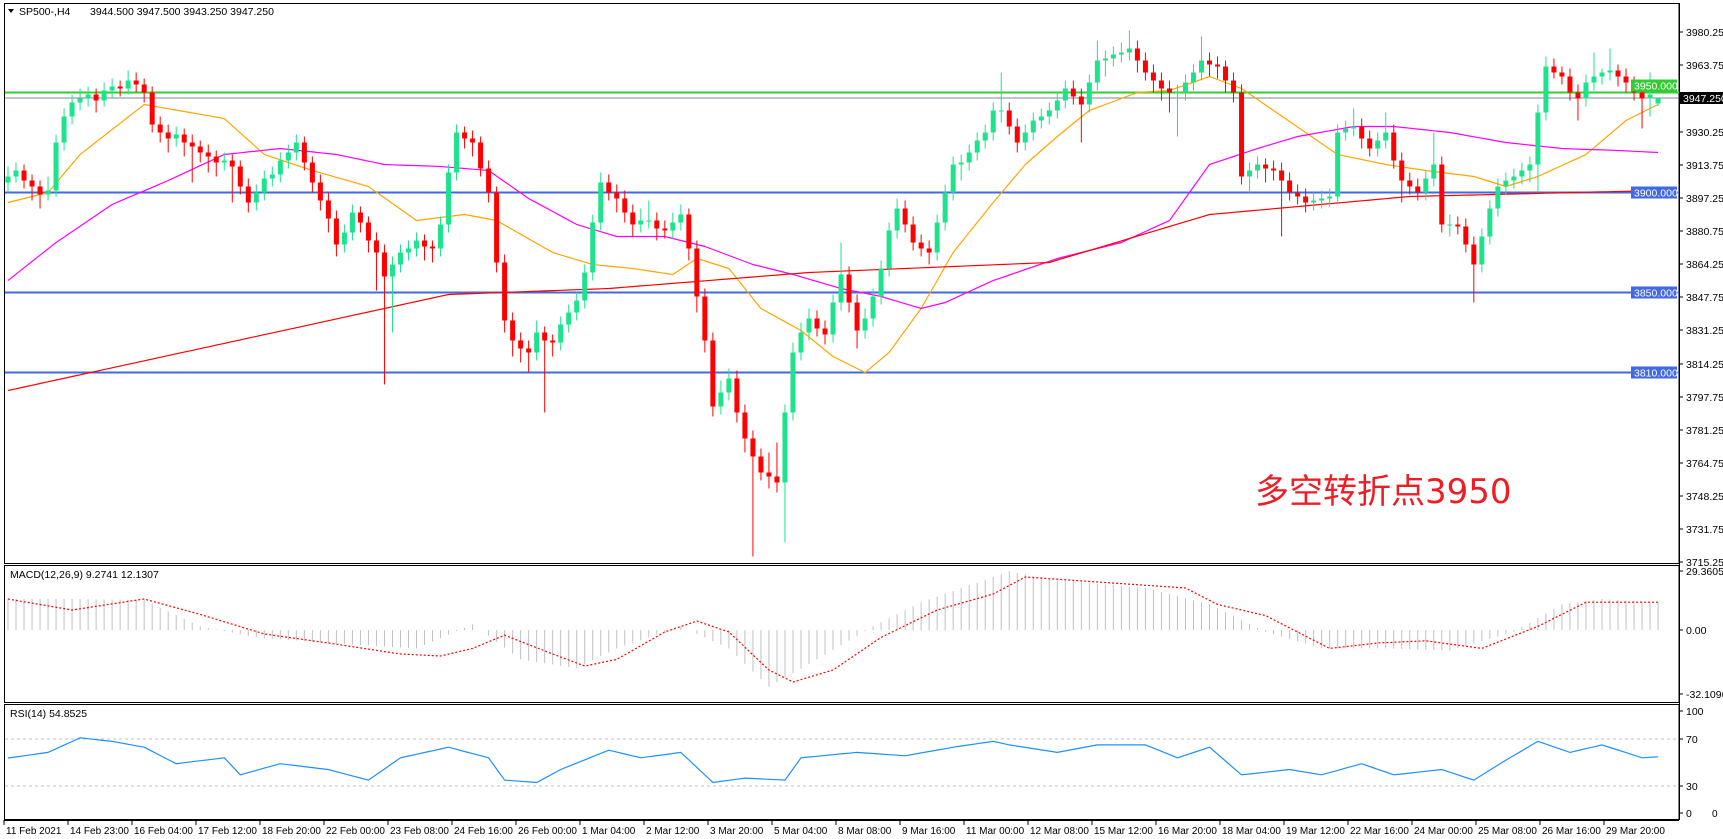 The image size is (1723, 839). Describe the element at coordinates (1315, 831) in the screenshot. I see `time-tick-label: 19 Mar 12:00` at that location.